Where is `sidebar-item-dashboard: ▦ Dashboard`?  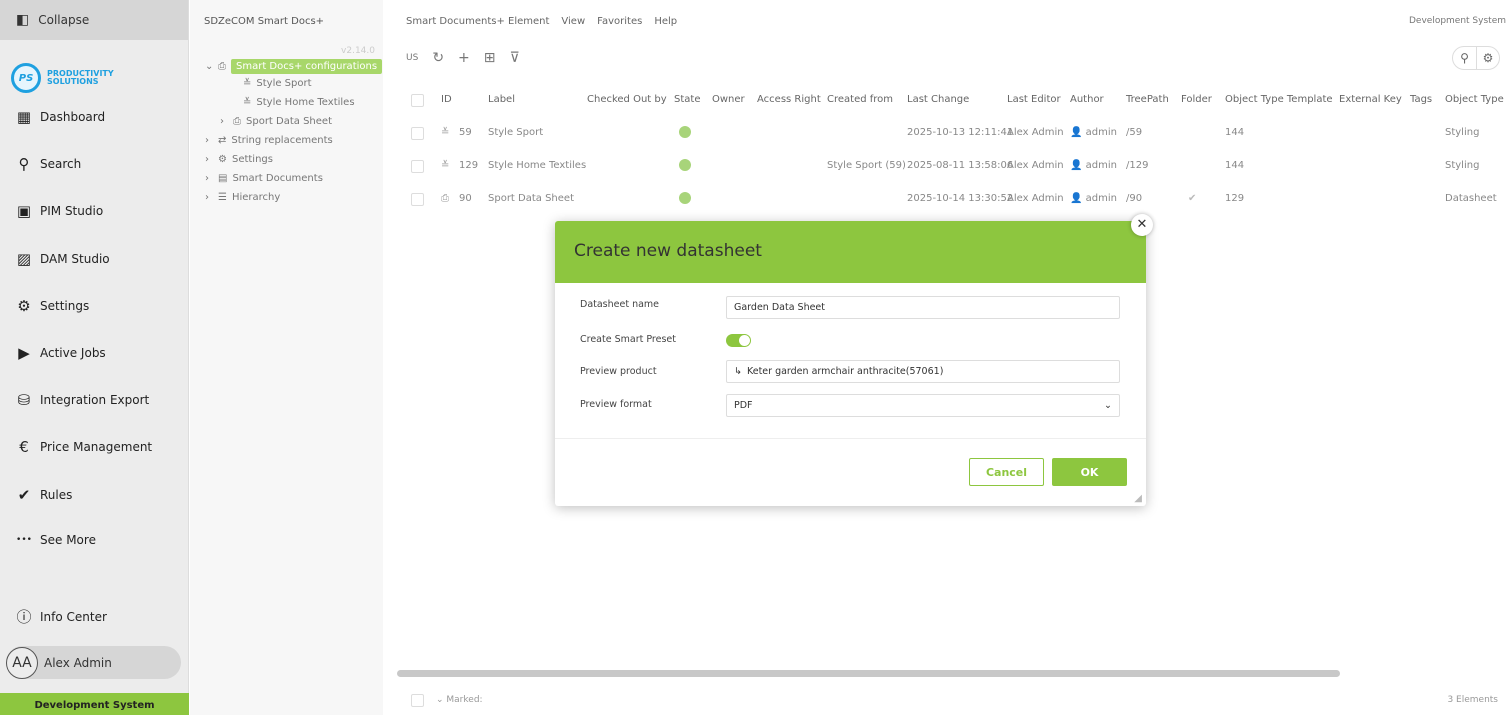 sidebar-item-dashboard: ▦ Dashboard is located at coordinates (60, 117).